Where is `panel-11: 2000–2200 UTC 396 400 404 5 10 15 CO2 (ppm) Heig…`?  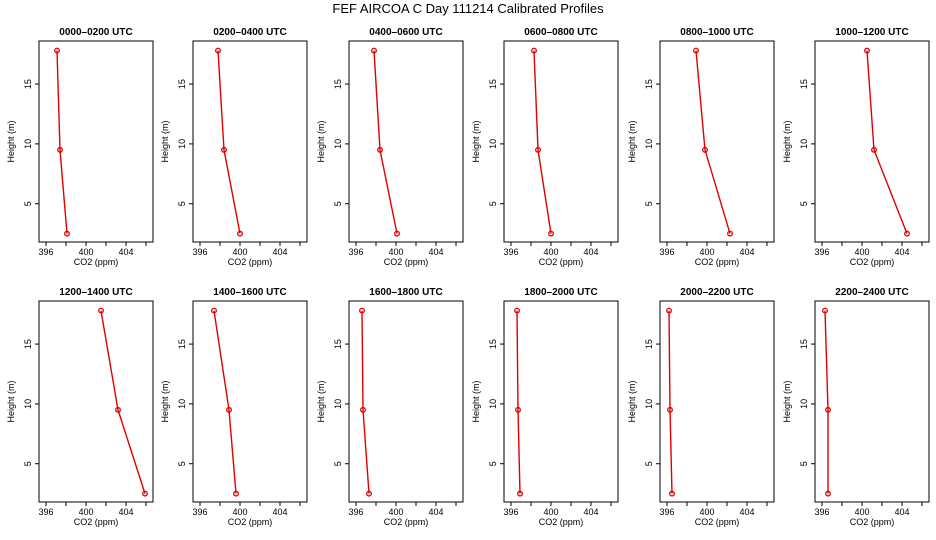 panel-11: 2000–2200 UTC 396 400 404 5 10 15 CO2 (ppm) Heig… is located at coordinates (701, 407).